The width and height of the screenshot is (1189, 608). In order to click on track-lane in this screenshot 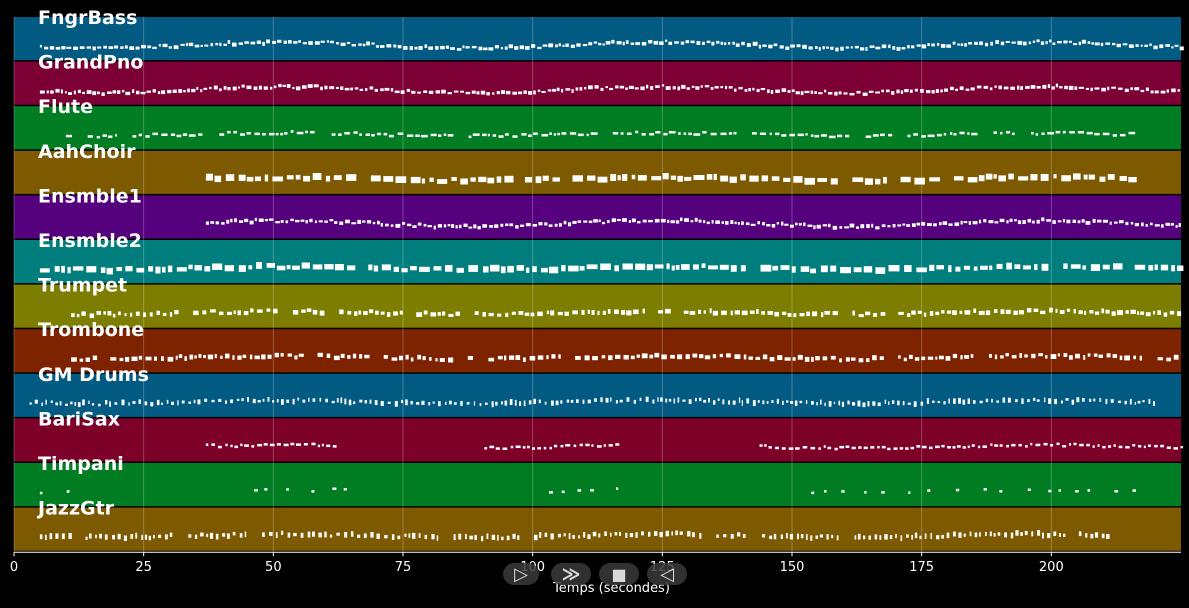, I will do `click(597, 440)`.